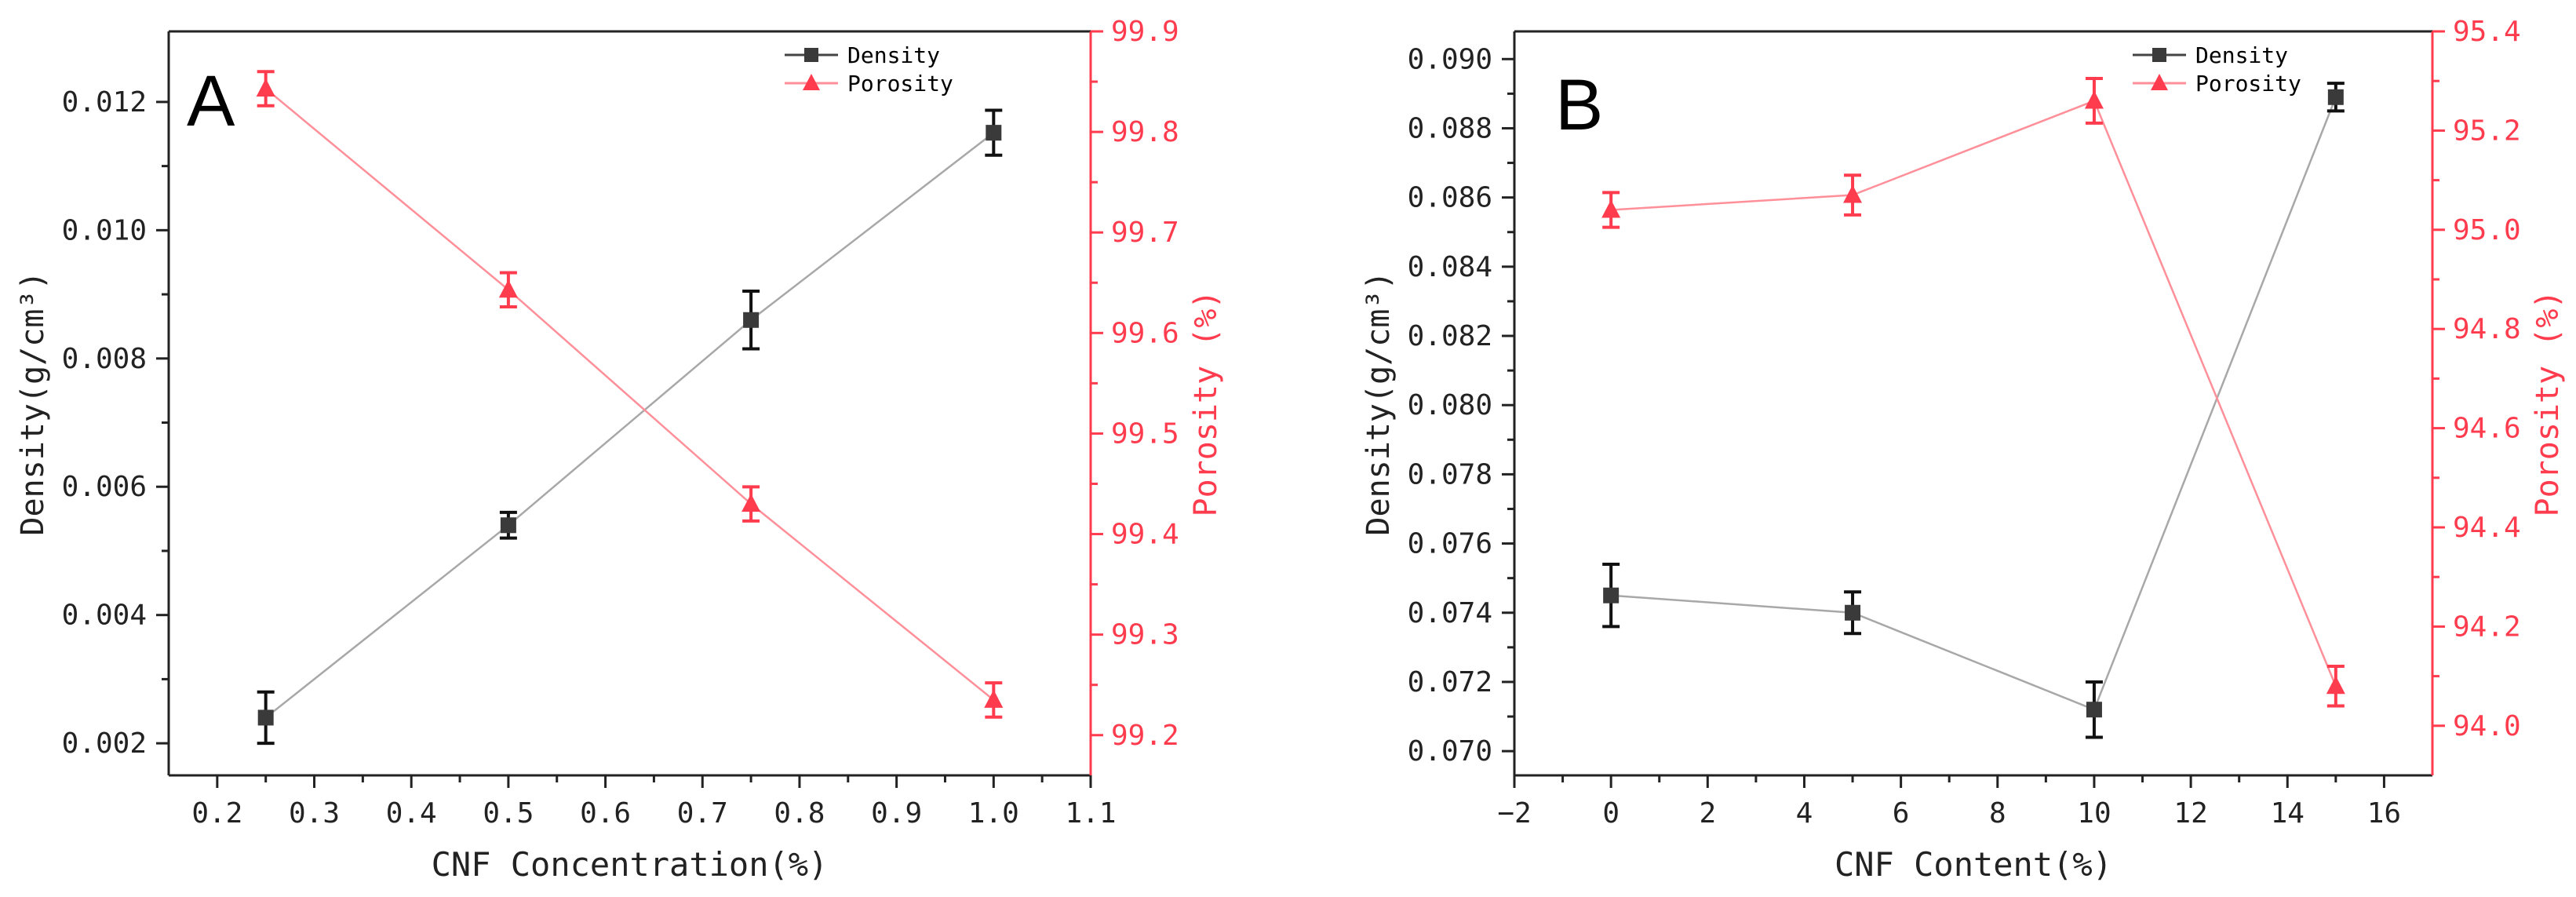  I want to click on x-tick-label: 0, so click(1611, 813).